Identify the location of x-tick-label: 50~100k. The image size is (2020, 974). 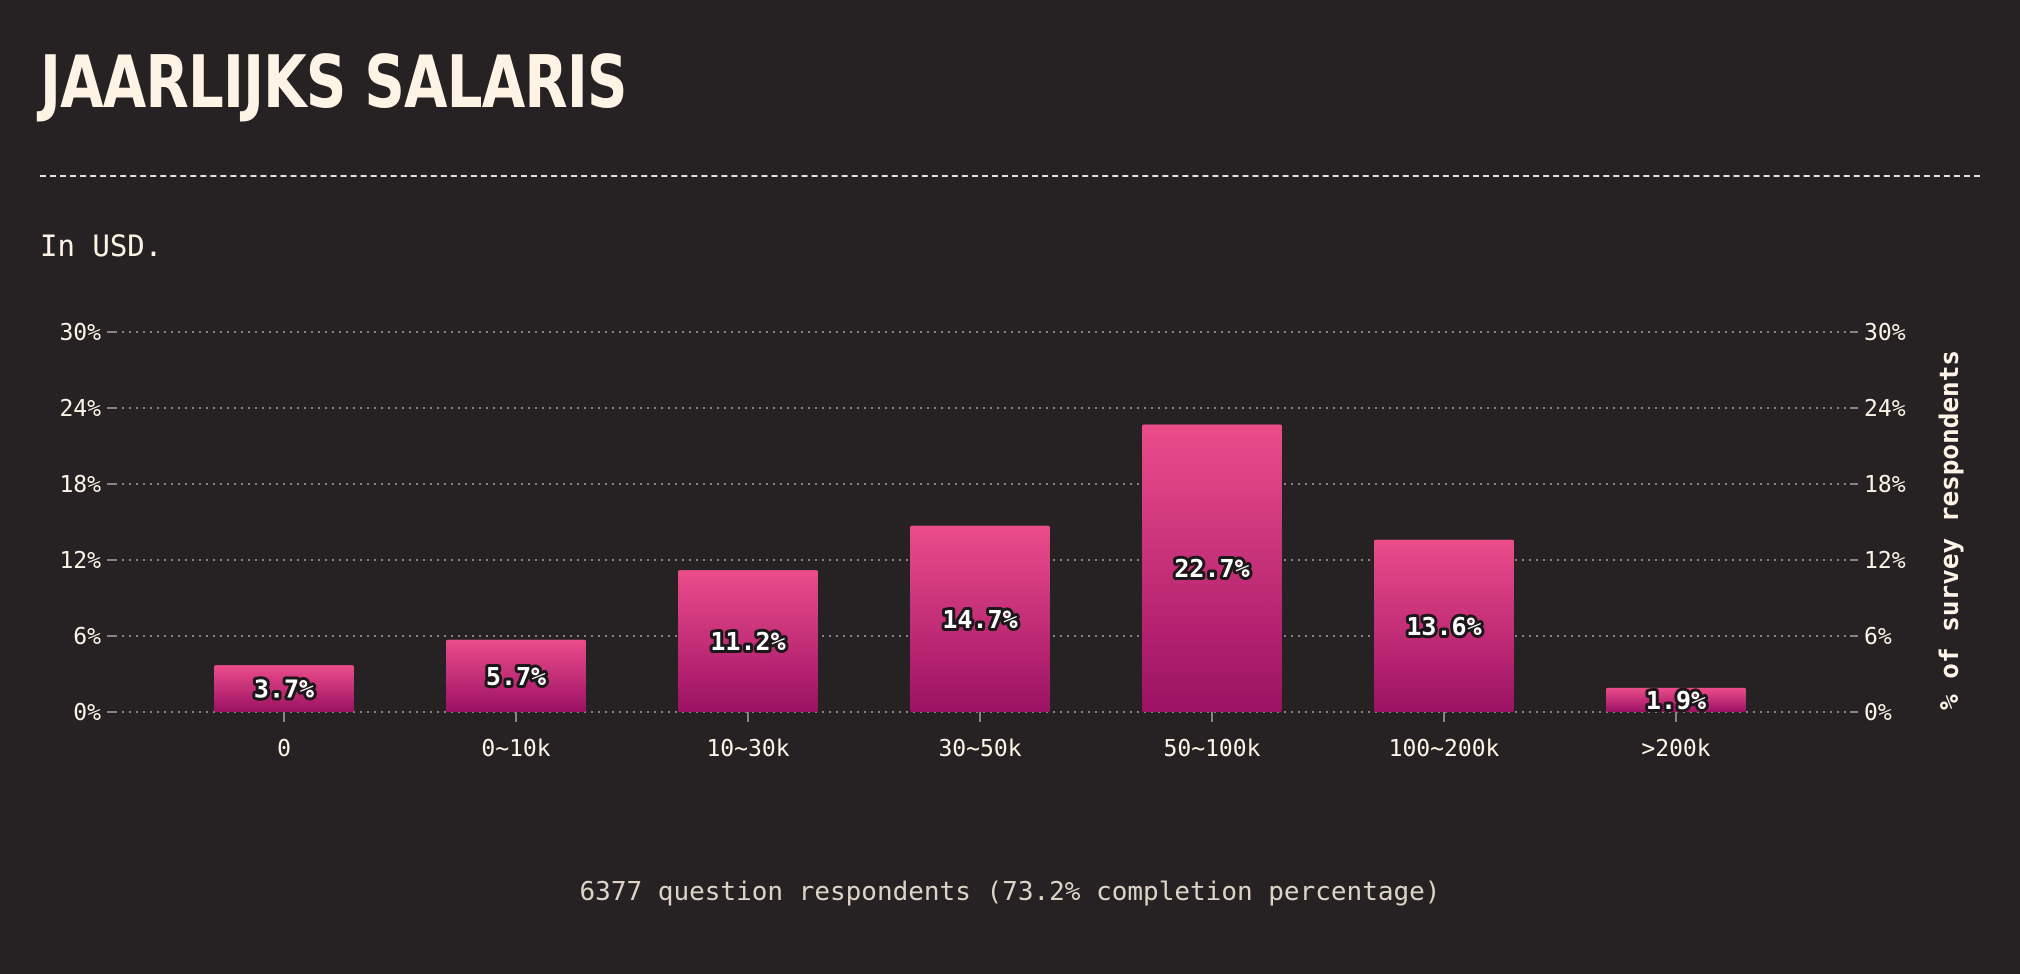
(1212, 749).